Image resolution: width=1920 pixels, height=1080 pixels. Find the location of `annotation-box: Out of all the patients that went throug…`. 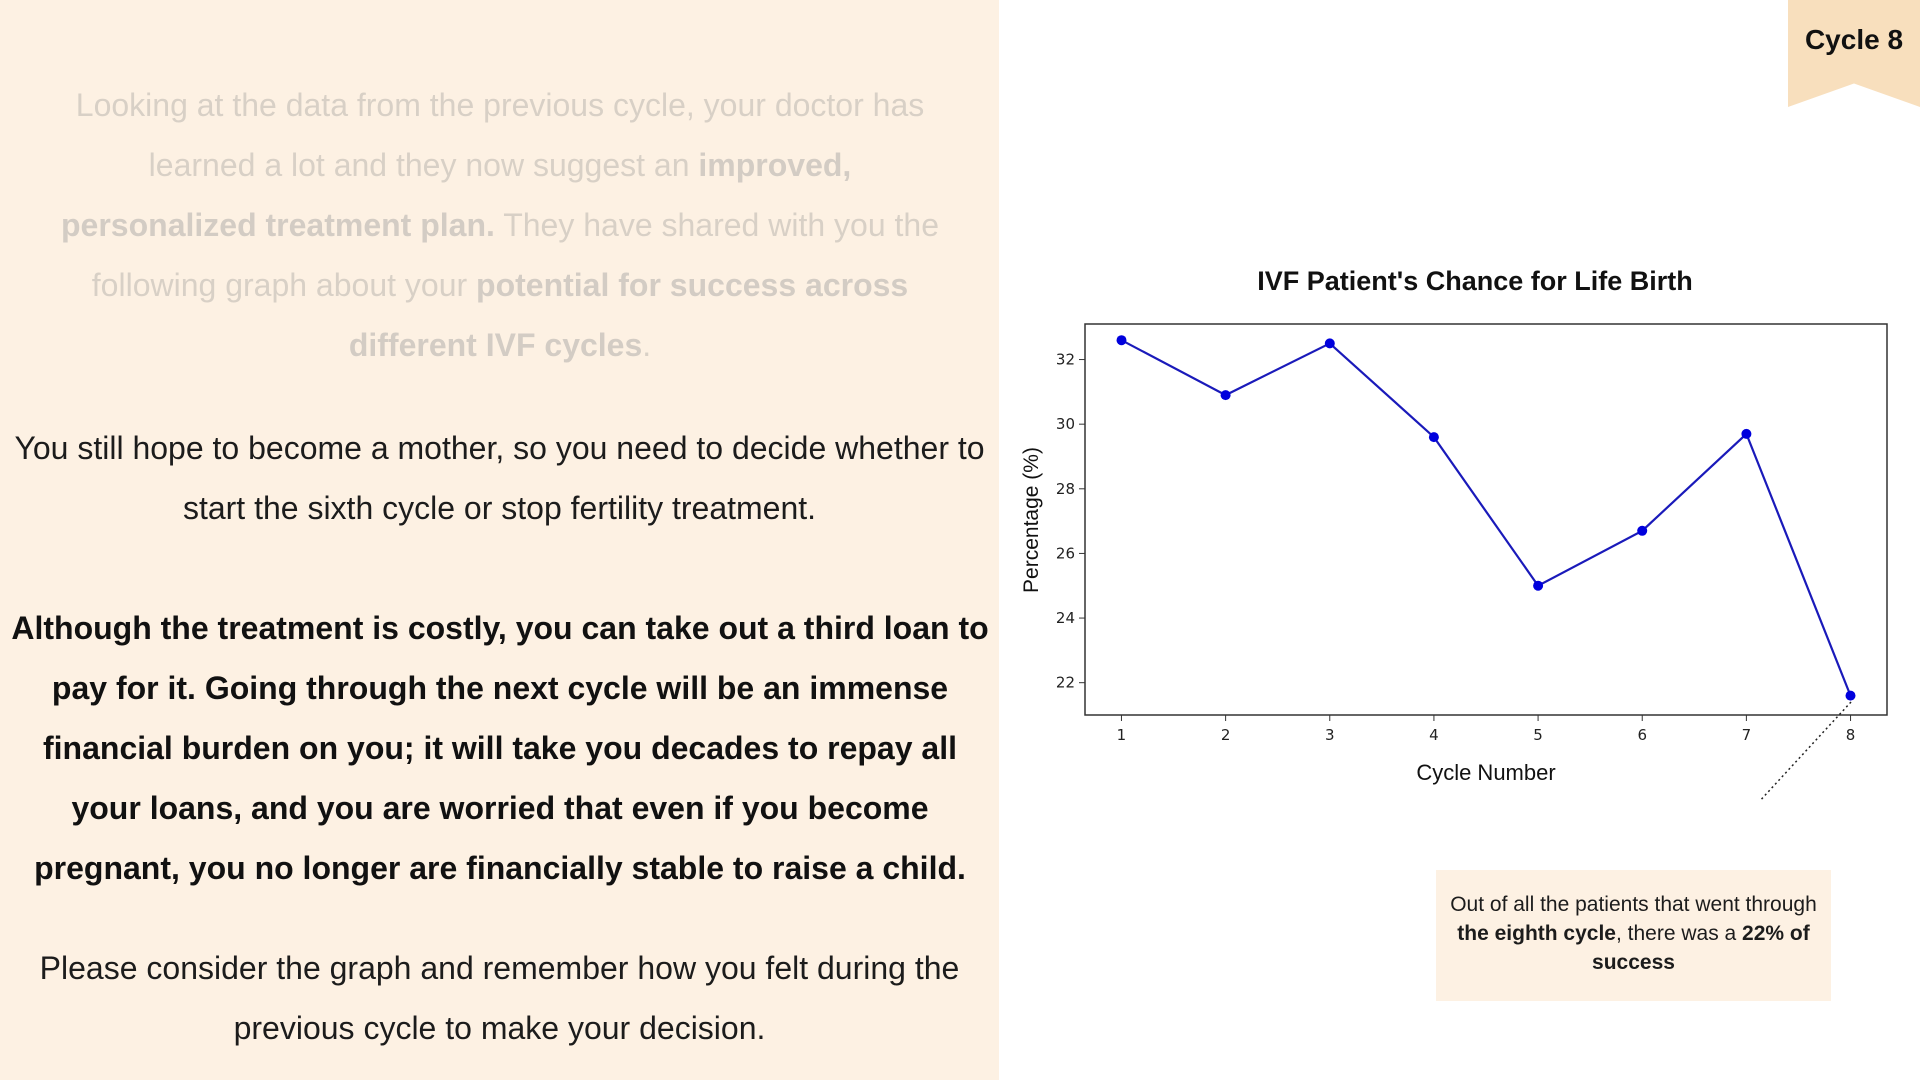

annotation-box: Out of all the patients that went throug… is located at coordinates (1633, 935).